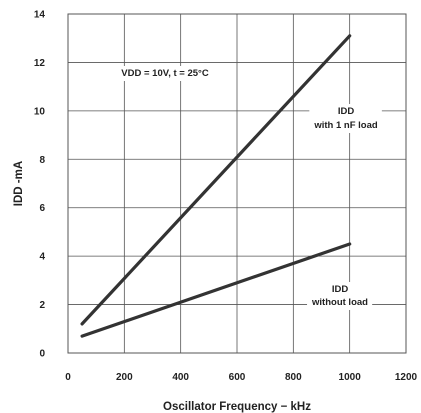  Describe the element at coordinates (40, 63) in the screenshot. I see `y-tick-label: 12` at that location.